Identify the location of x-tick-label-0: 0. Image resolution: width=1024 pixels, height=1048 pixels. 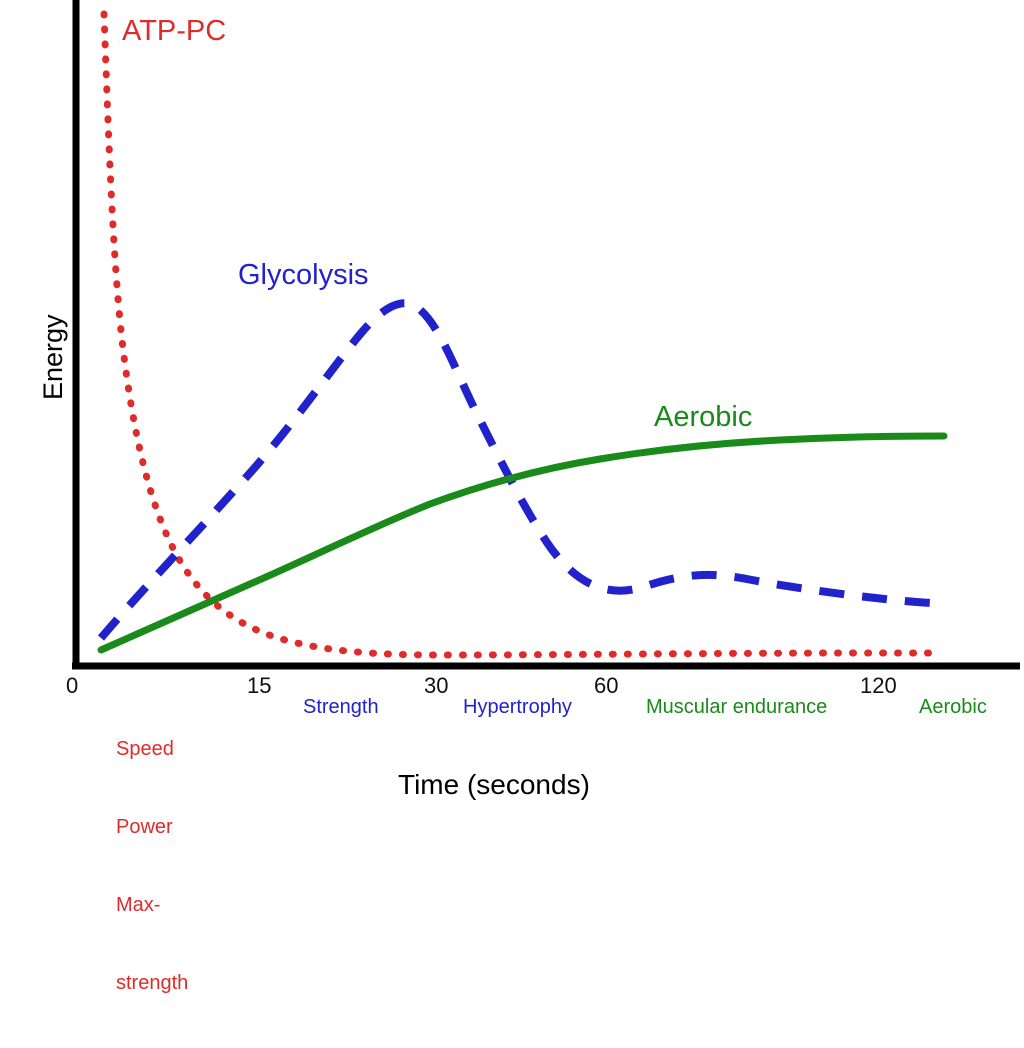
(72, 685).